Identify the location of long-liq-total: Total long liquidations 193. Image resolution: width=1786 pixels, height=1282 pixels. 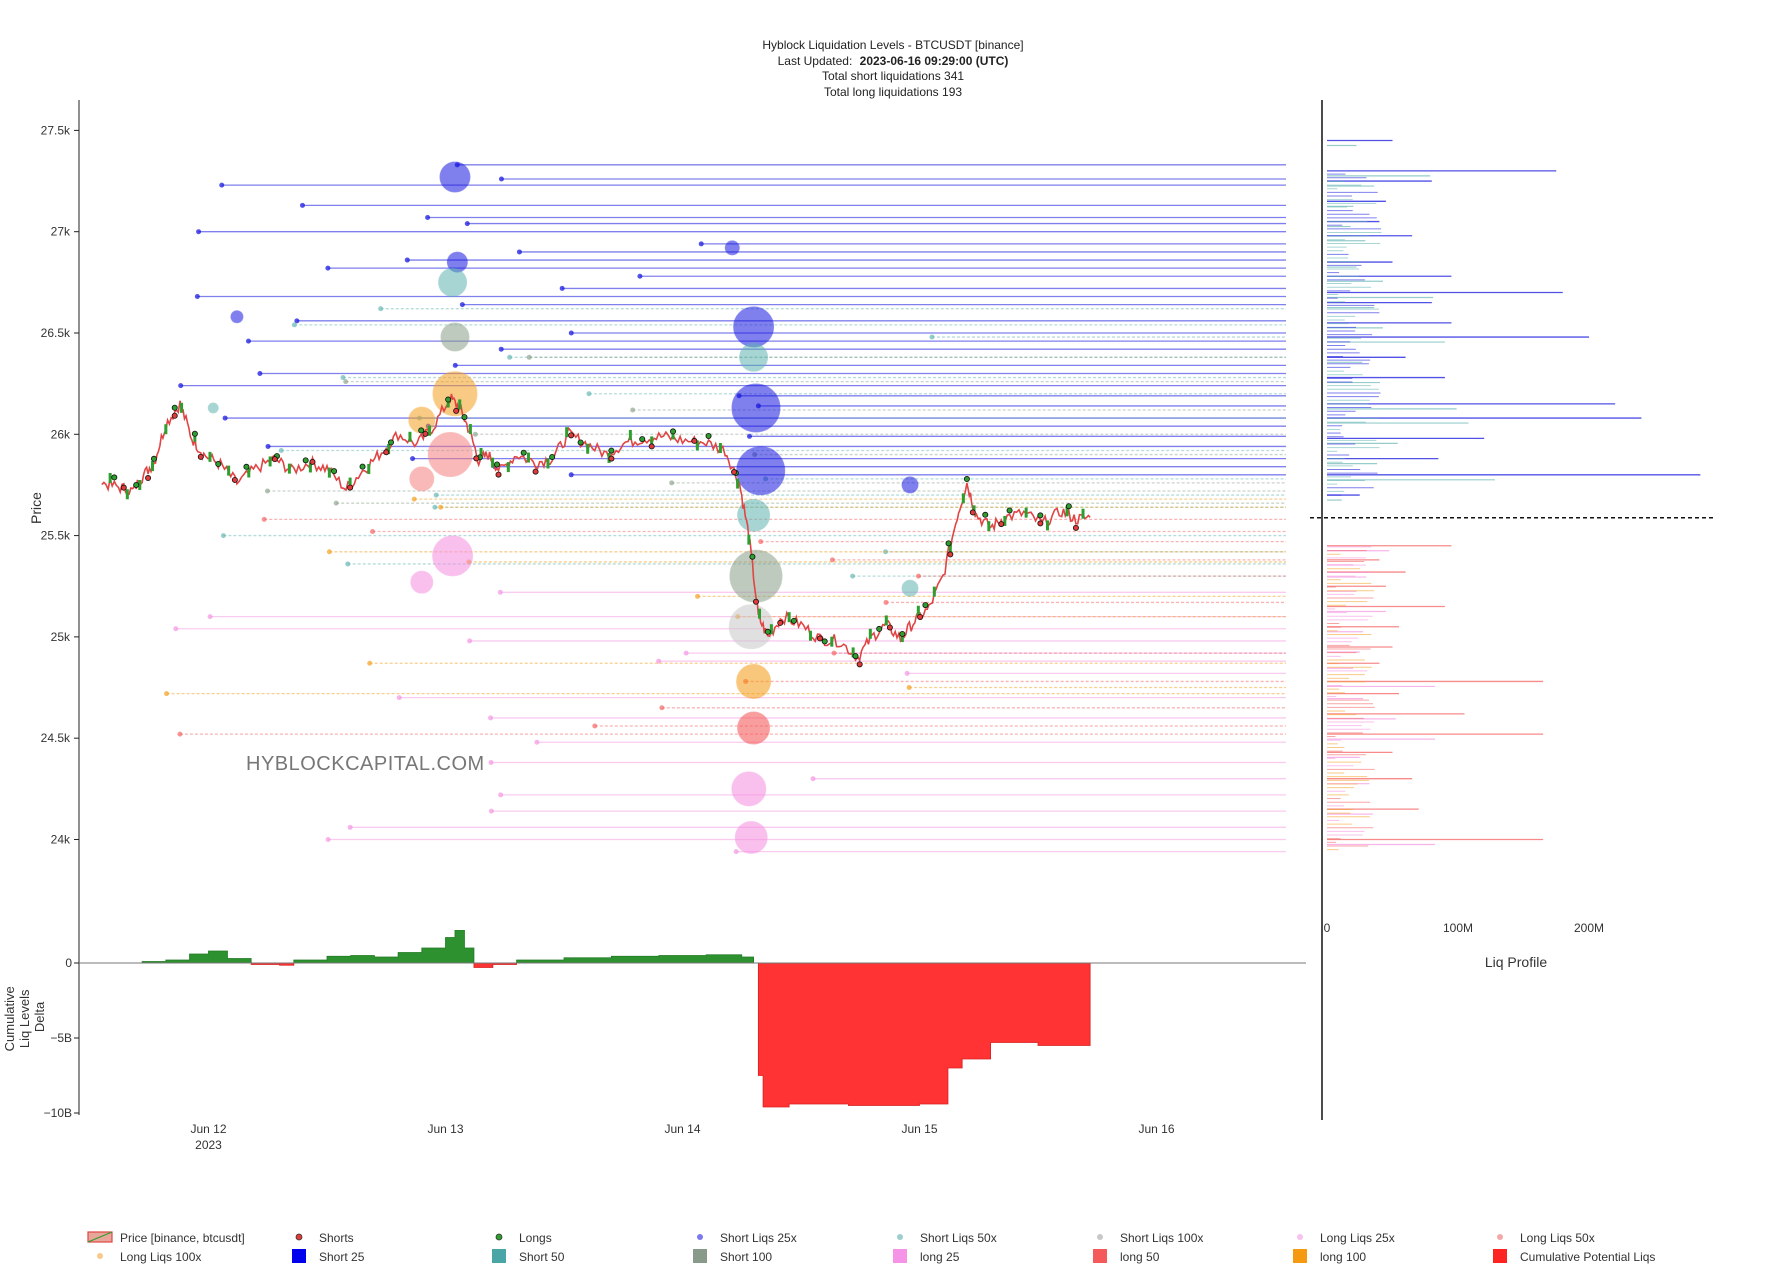
(893, 92).